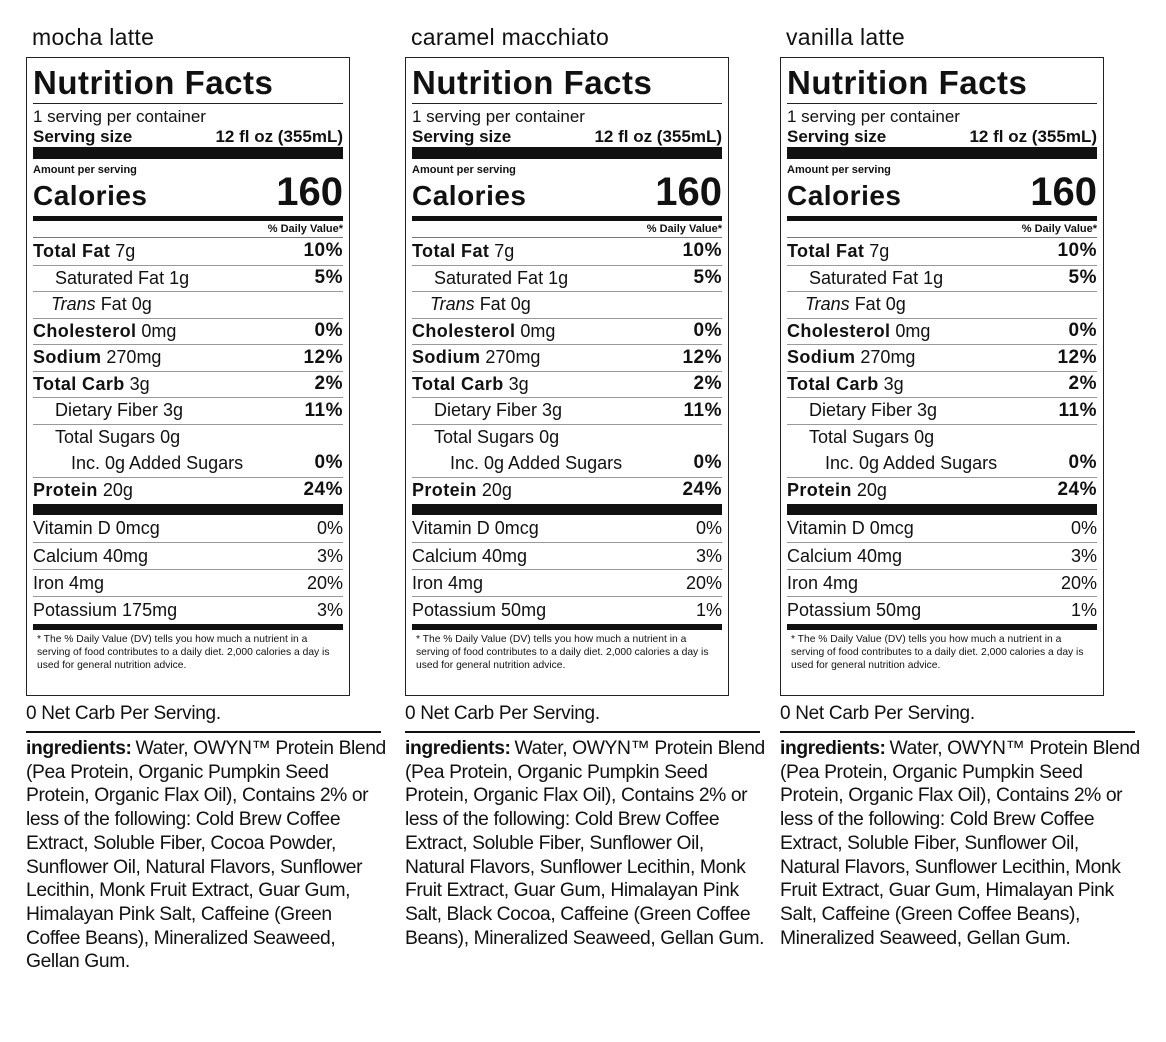 This screenshot has width=1166, height=1042. I want to click on nutrient-name: Sodium, so click(446, 357).